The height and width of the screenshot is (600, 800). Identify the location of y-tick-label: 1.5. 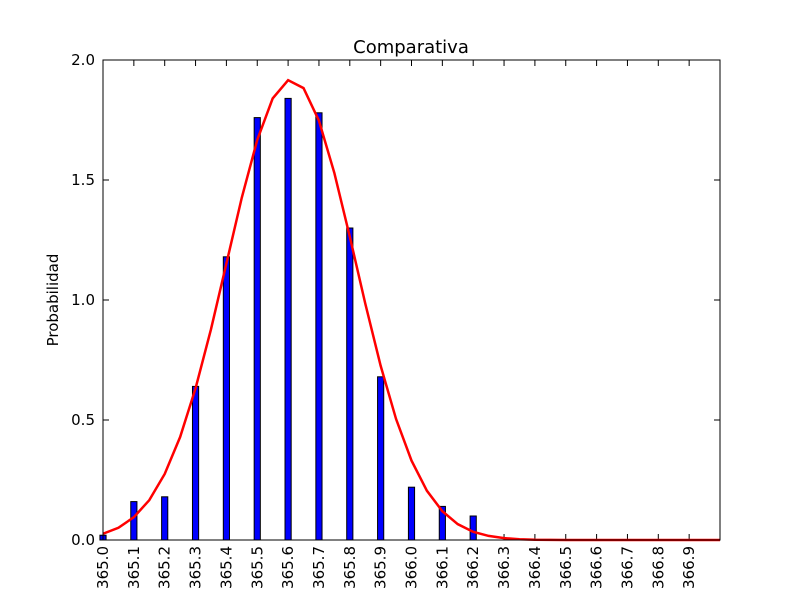
(83, 180).